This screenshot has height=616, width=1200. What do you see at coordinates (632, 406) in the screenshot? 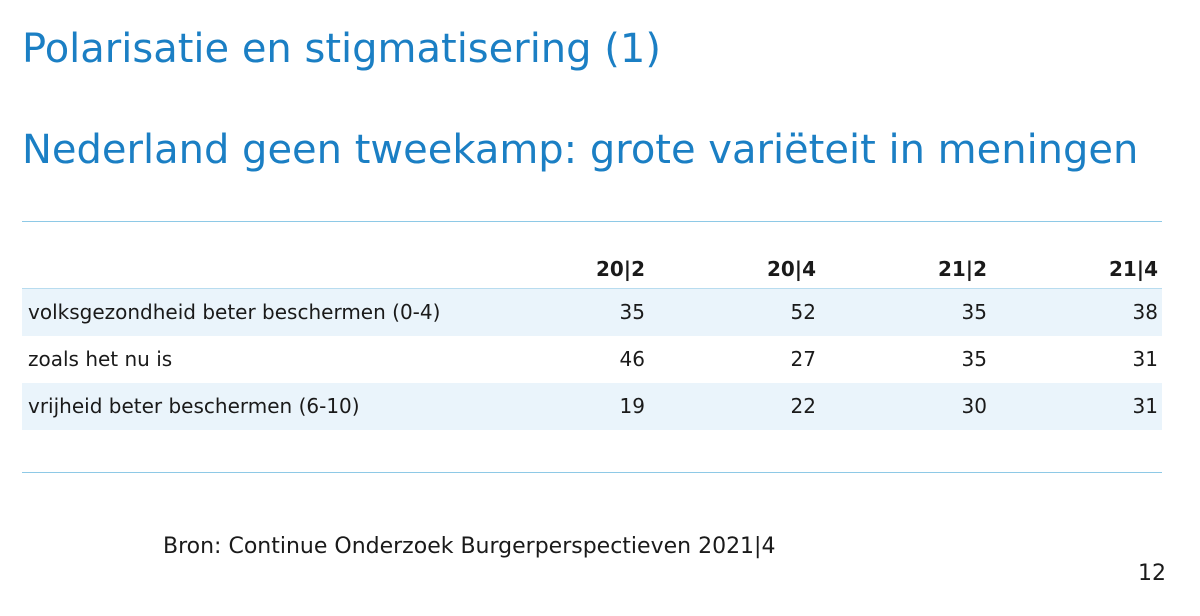
I see `table-cell: 19` at bounding box center [632, 406].